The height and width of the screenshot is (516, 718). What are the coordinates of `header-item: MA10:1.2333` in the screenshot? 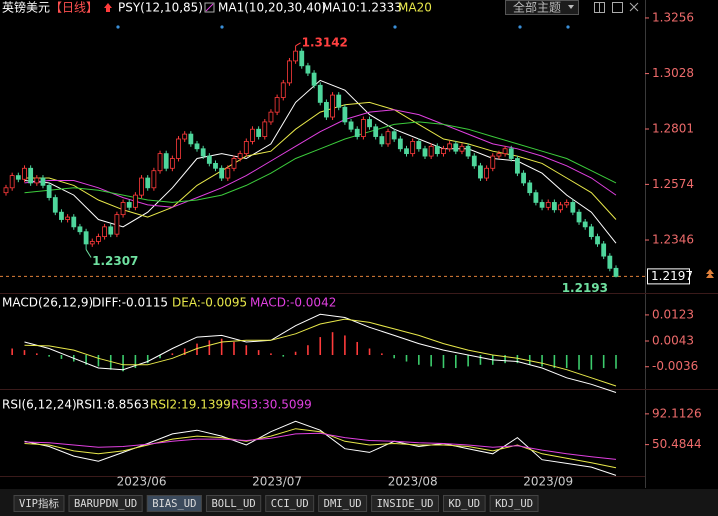 It's located at (362, 8).